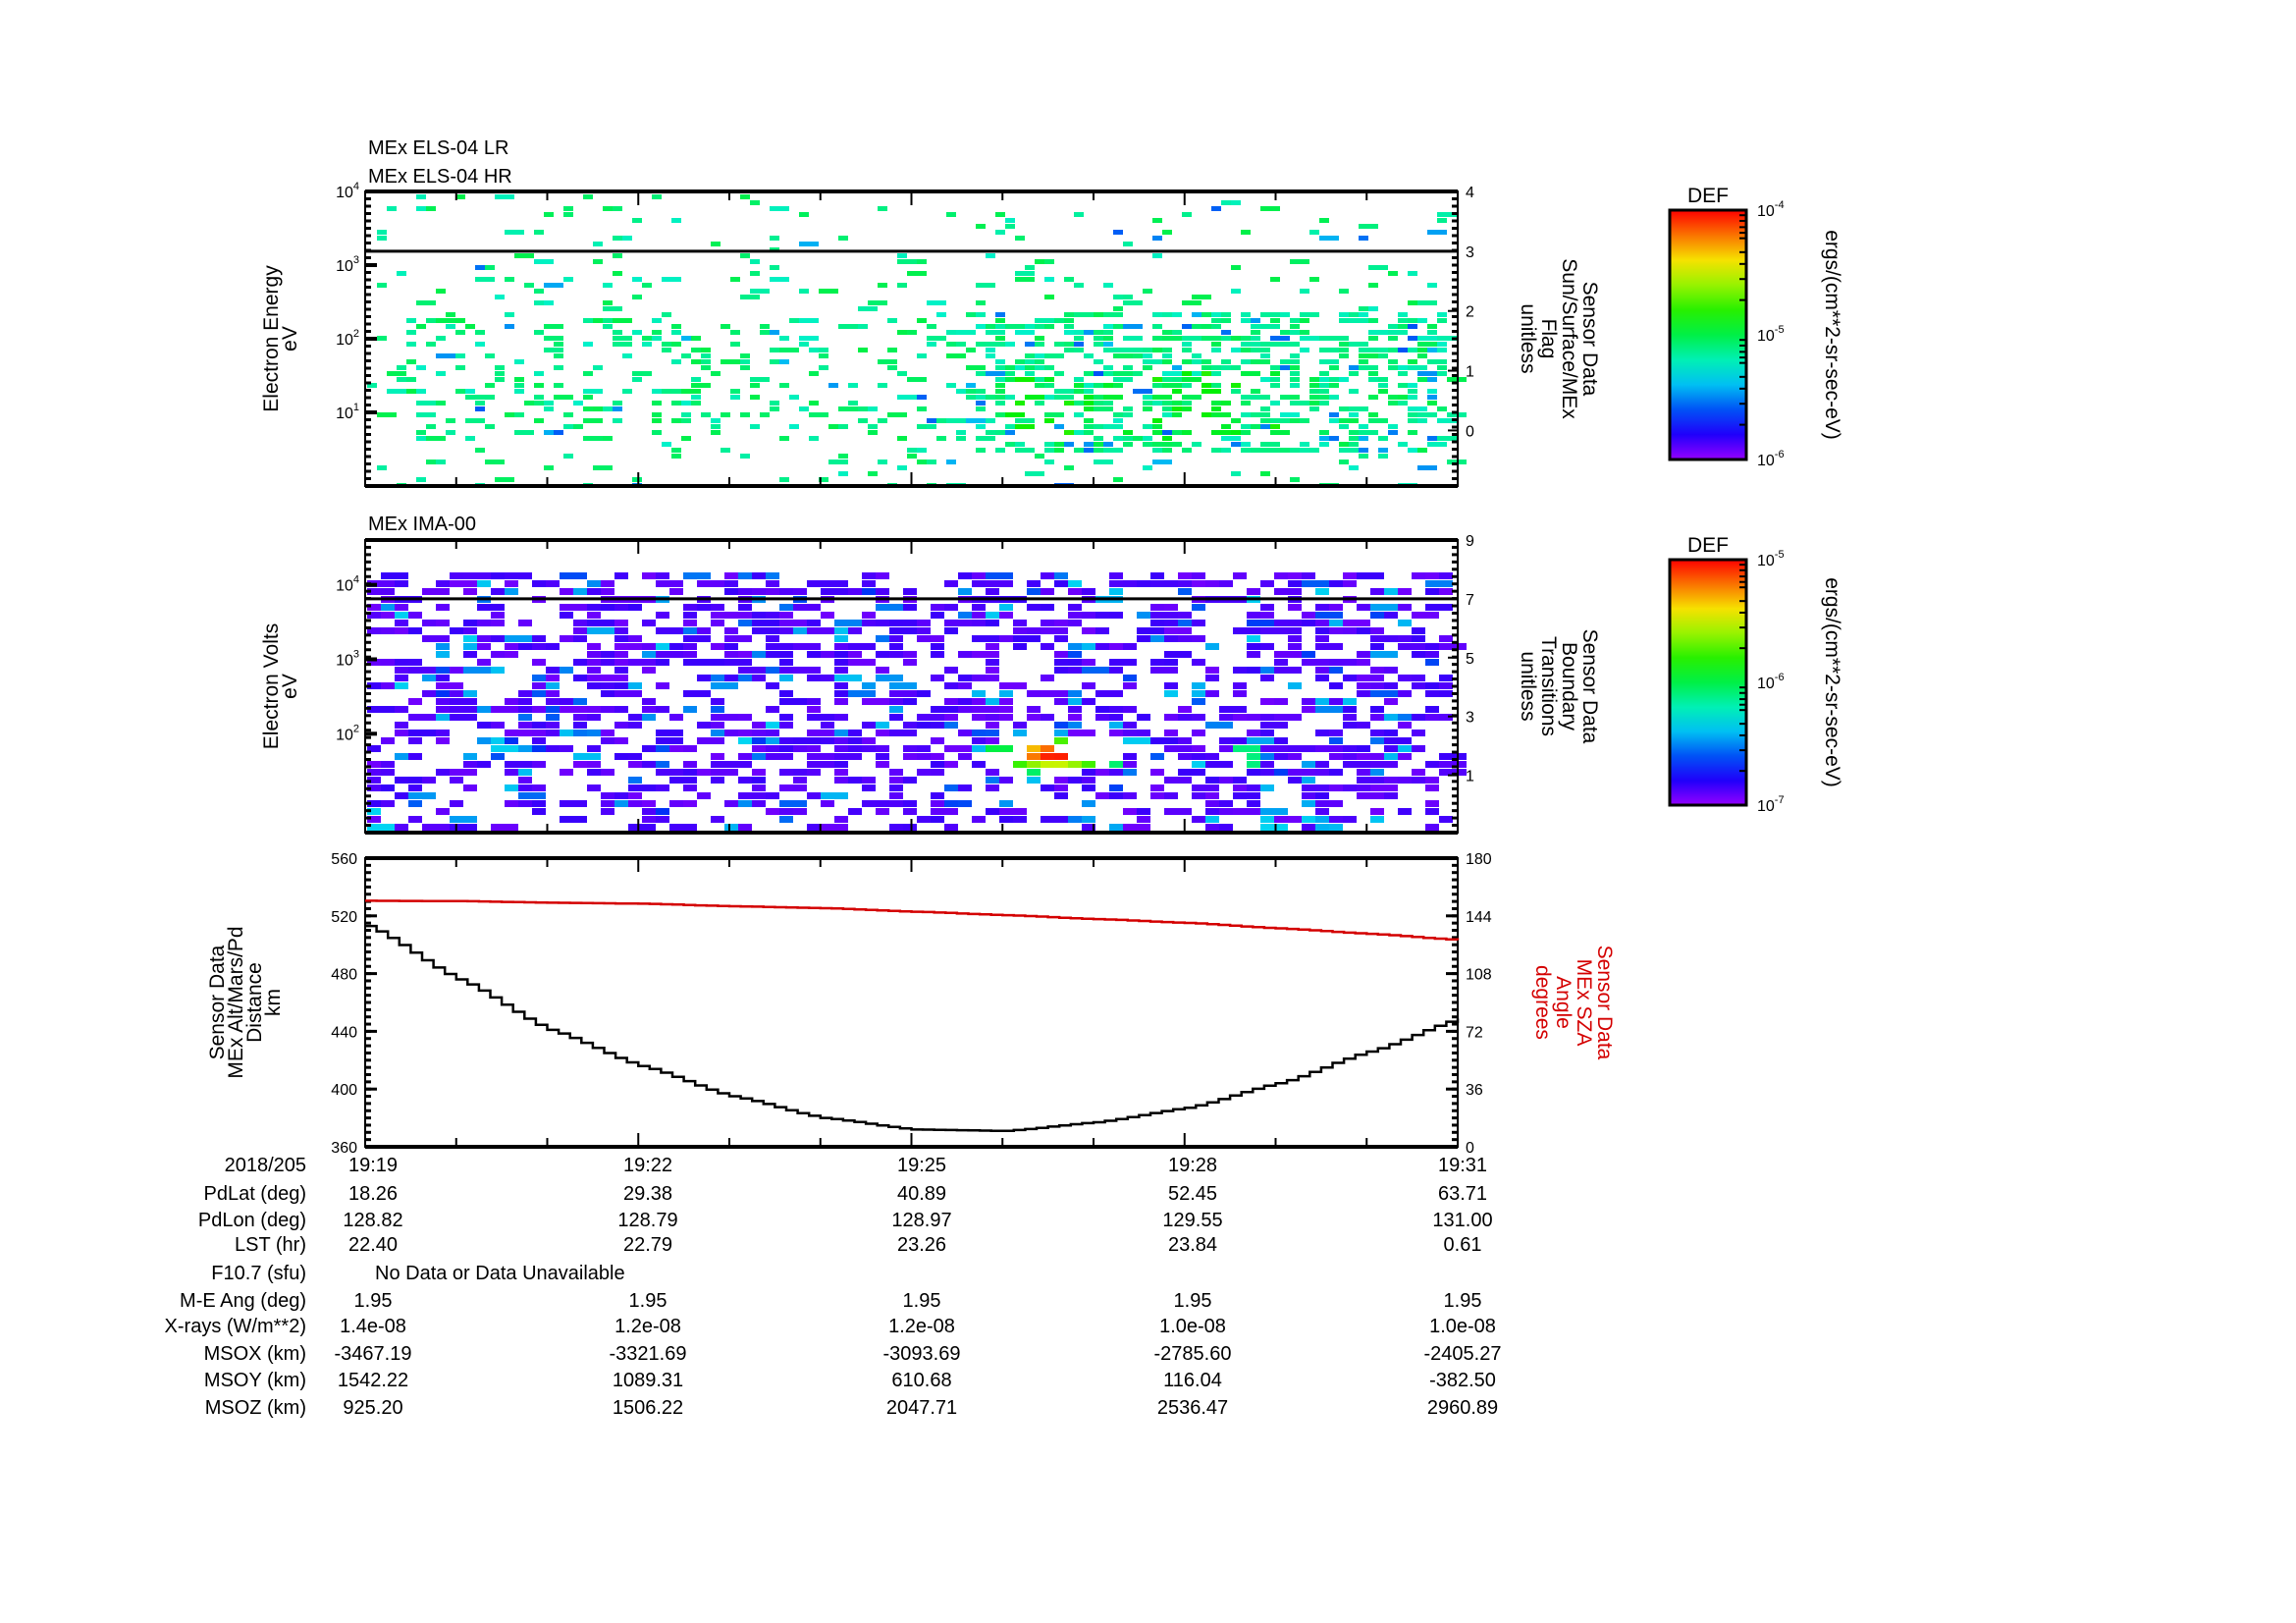  What do you see at coordinates (1479, 859) in the screenshot?
I see `y2-tick-label: 180` at bounding box center [1479, 859].